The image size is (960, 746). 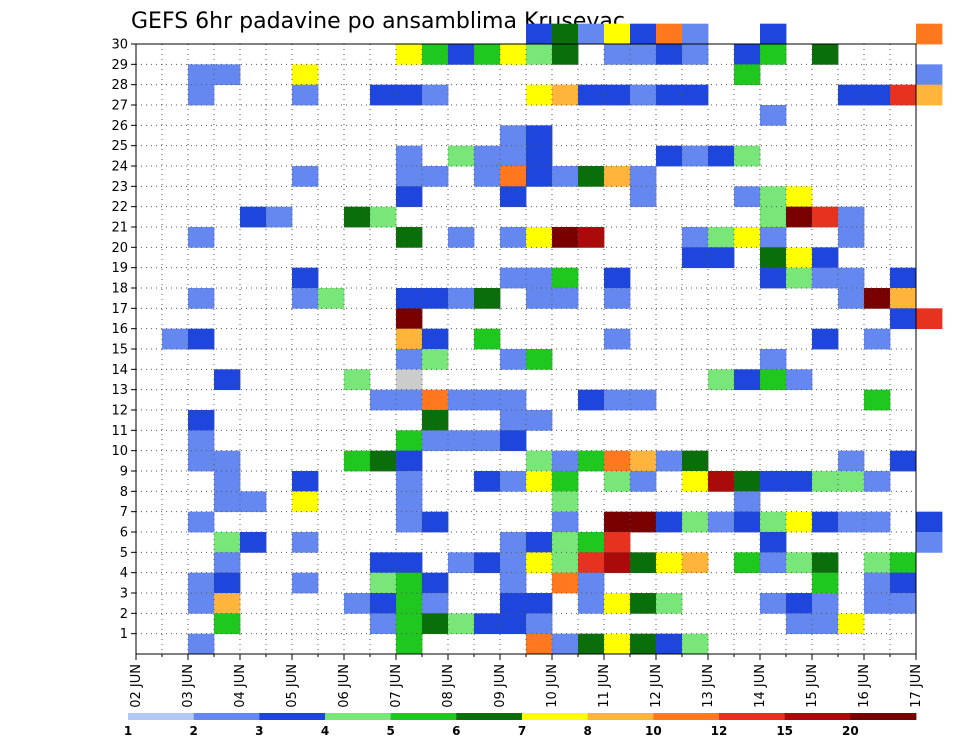 I want to click on y-tick-label: 14, so click(x=119, y=370).